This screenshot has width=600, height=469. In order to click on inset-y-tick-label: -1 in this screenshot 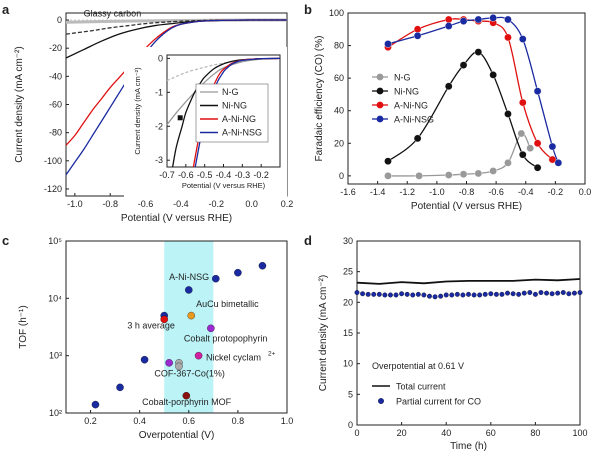, I will do `click(159, 92)`.